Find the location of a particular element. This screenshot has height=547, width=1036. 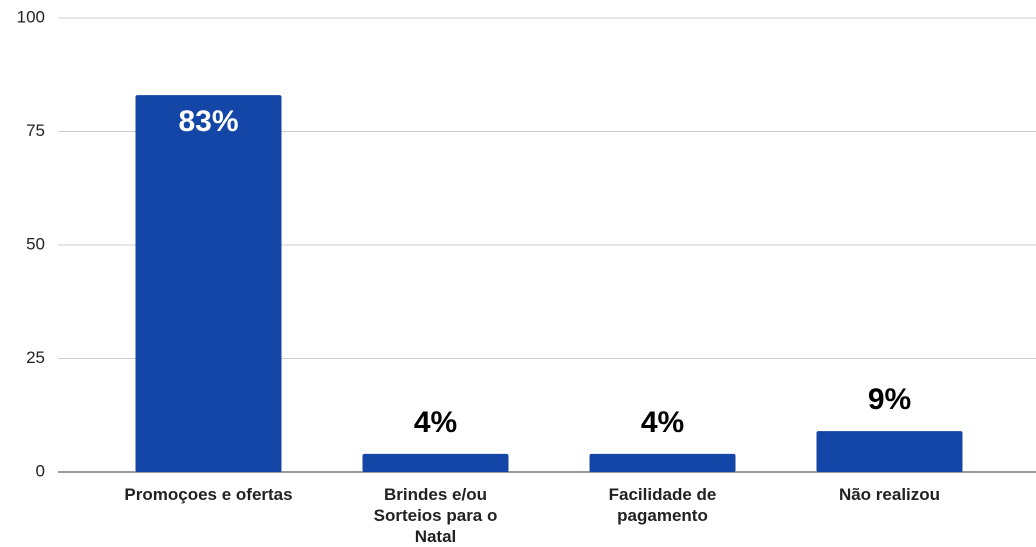

x-tick-label: Promoçoes e ofertas is located at coordinates (208, 494).